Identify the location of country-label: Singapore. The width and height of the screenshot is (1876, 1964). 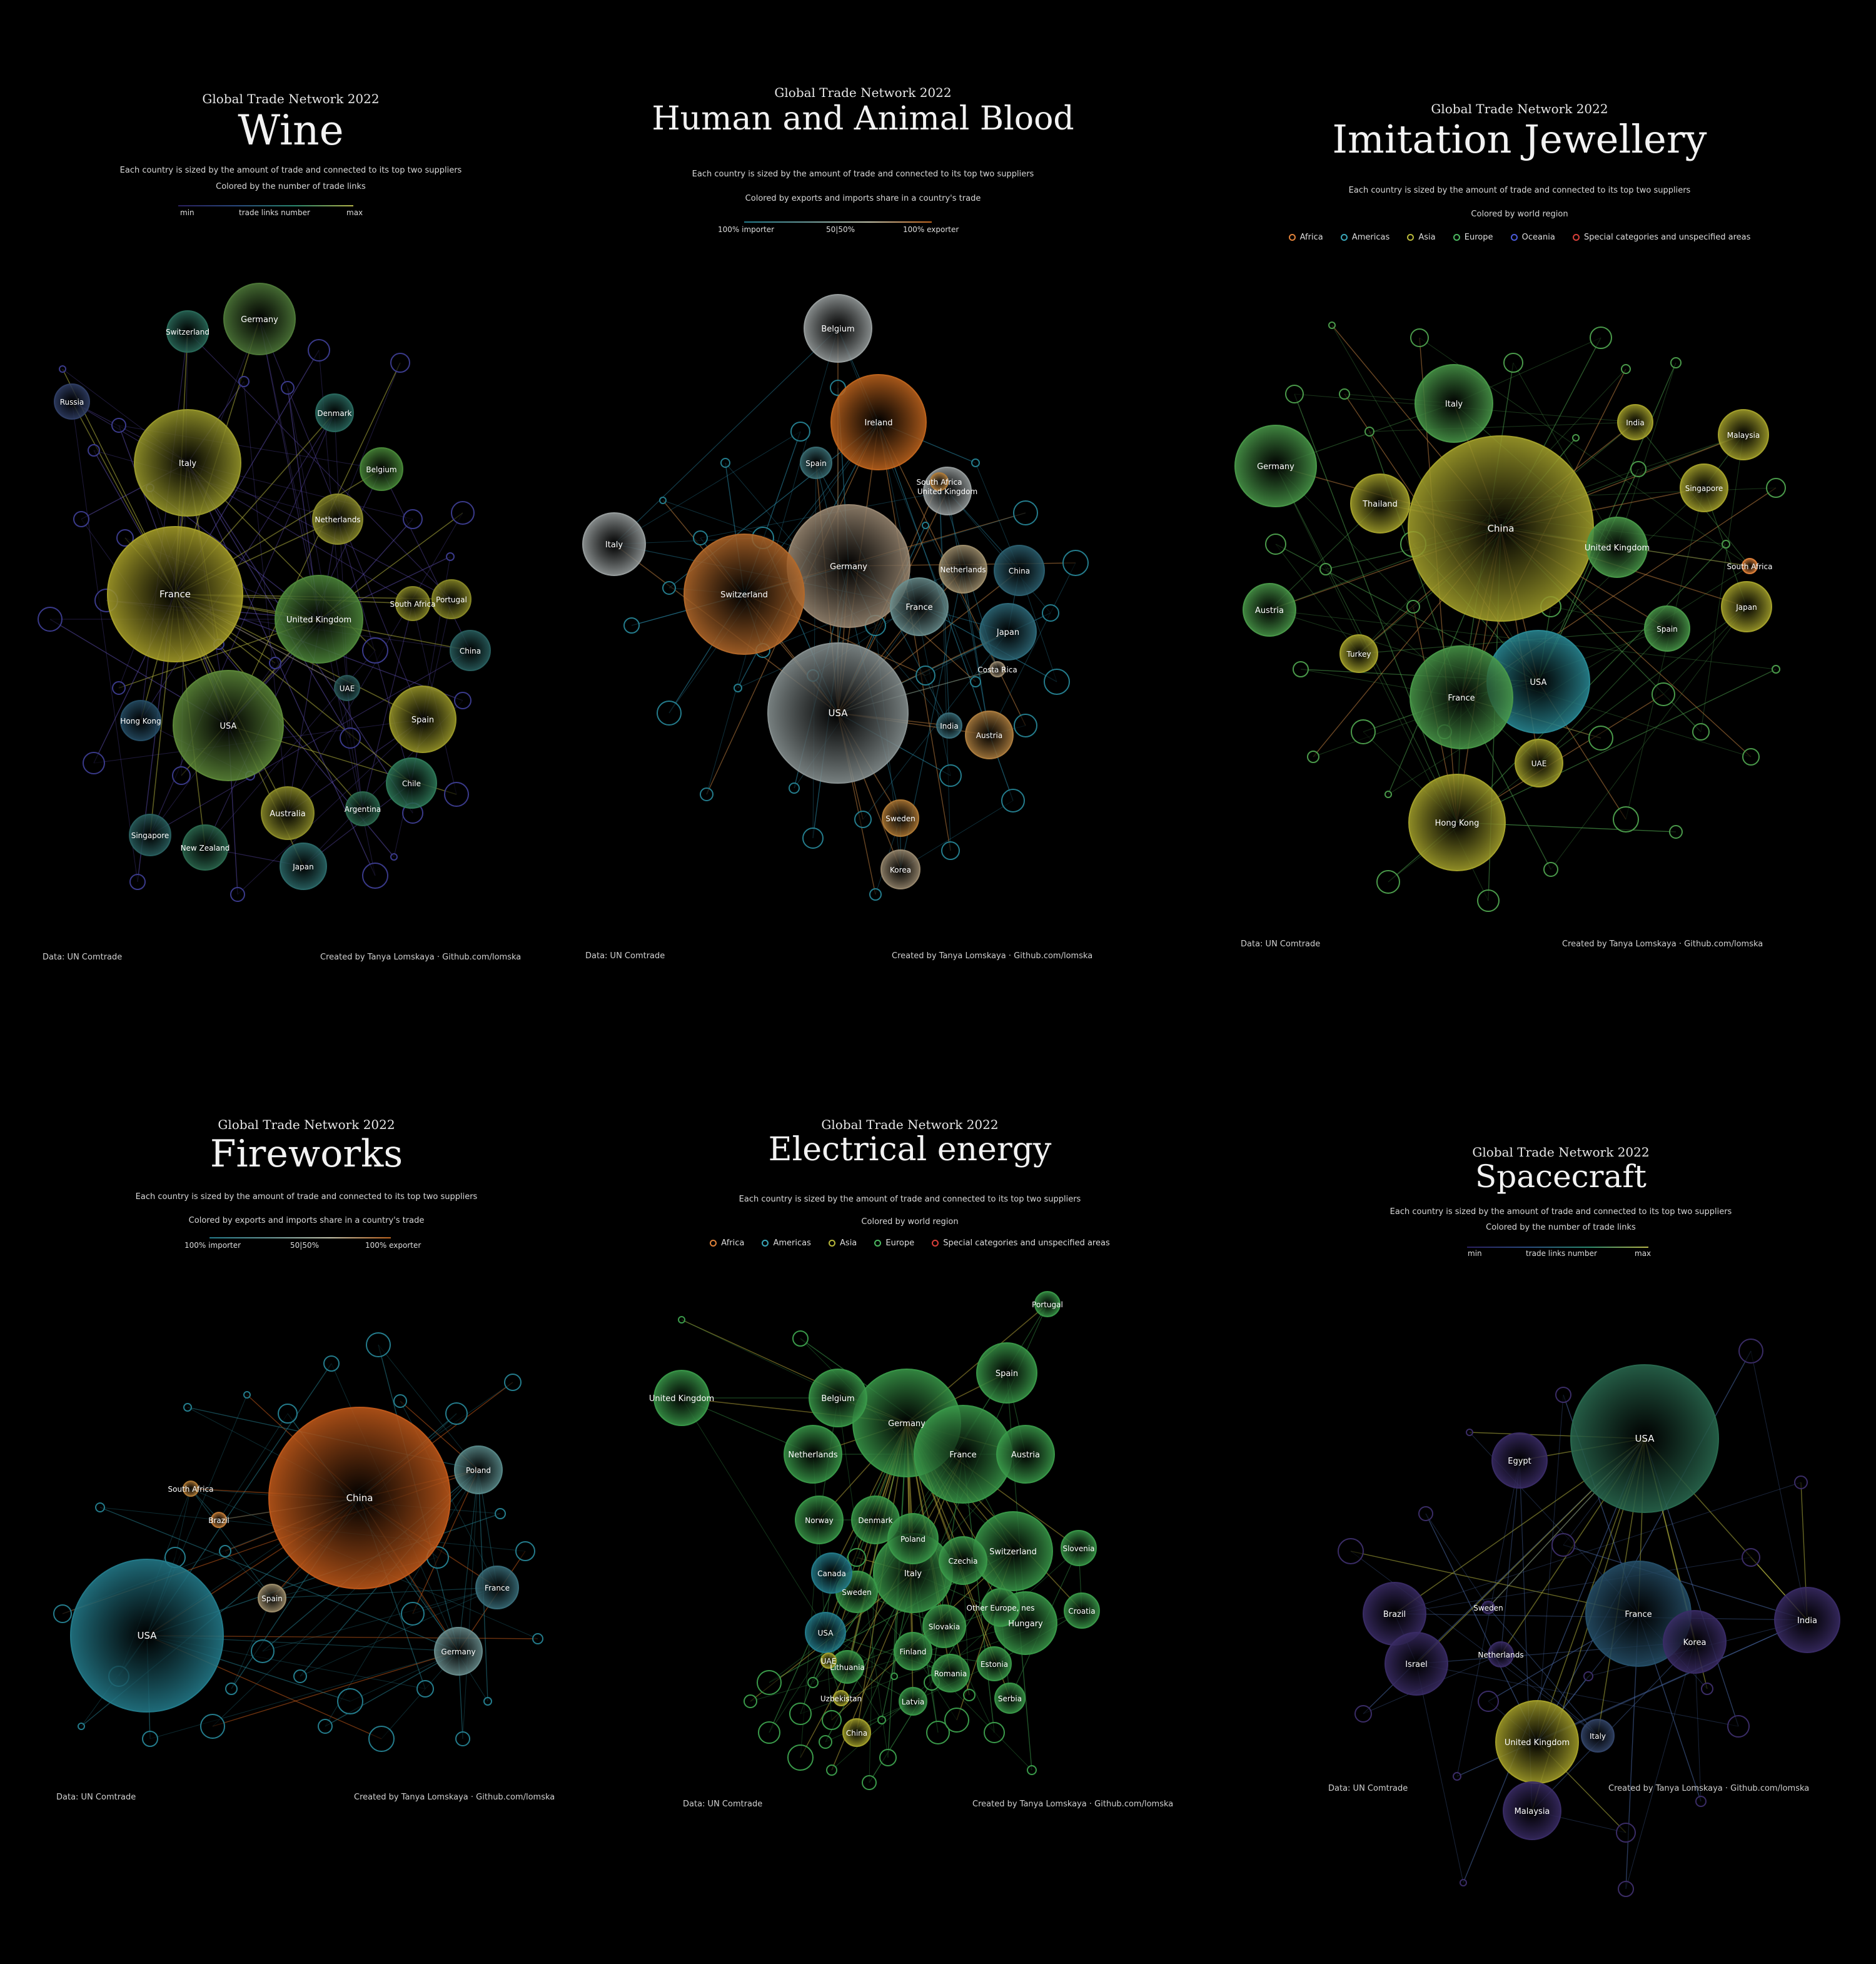
(1704, 488).